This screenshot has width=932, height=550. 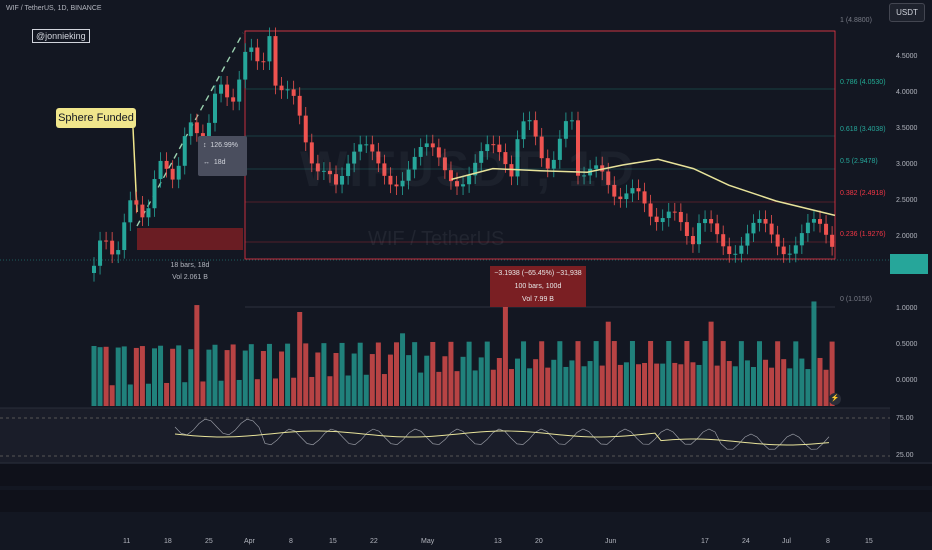 I want to click on vol-tick-1: 1.0000, so click(x=907, y=308).